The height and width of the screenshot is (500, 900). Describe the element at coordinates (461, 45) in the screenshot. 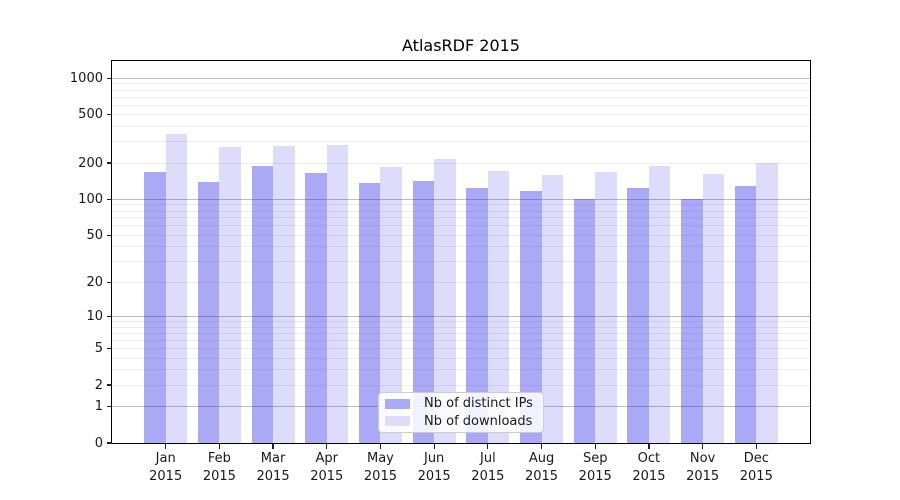

I see `chart-title: AtlasRDF 2015` at that location.